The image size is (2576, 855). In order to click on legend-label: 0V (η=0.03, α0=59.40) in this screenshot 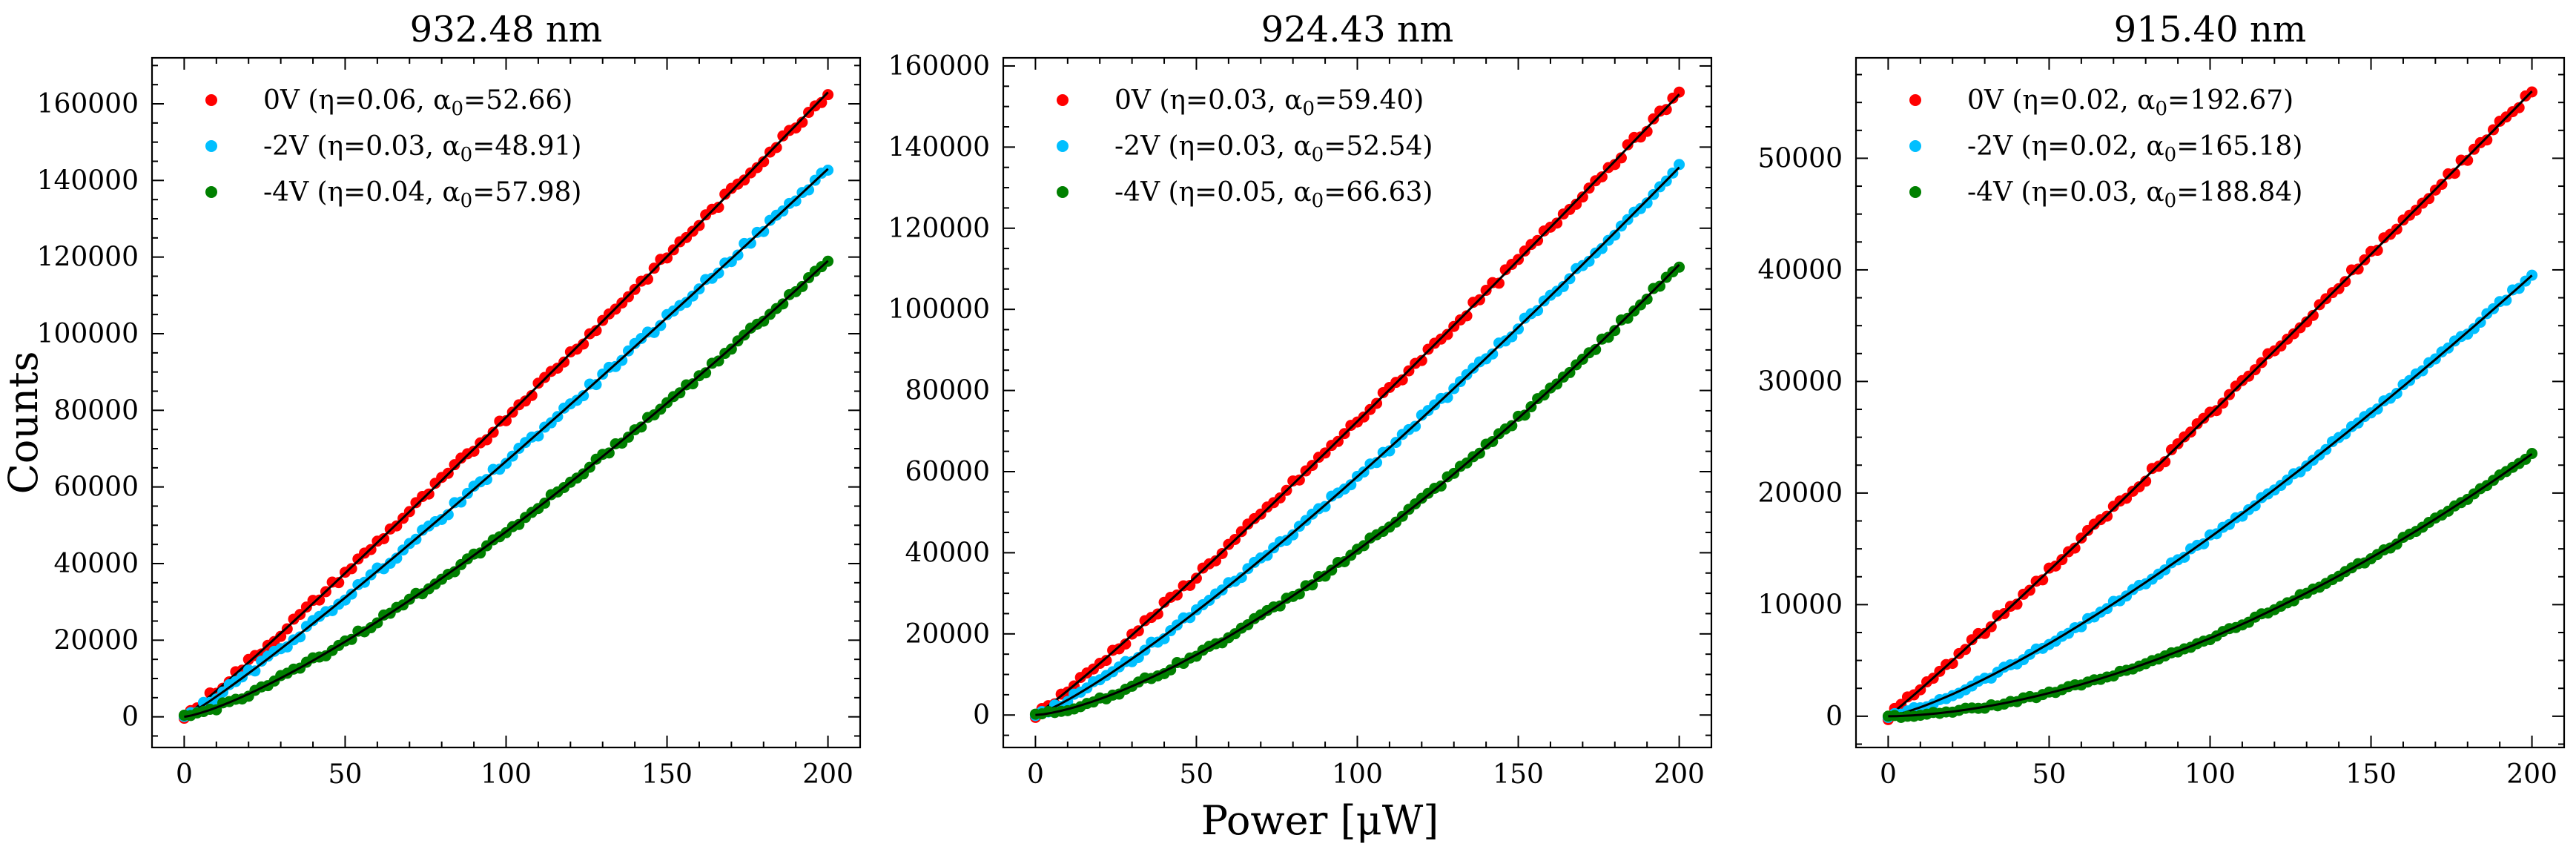, I will do `click(1269, 102)`.